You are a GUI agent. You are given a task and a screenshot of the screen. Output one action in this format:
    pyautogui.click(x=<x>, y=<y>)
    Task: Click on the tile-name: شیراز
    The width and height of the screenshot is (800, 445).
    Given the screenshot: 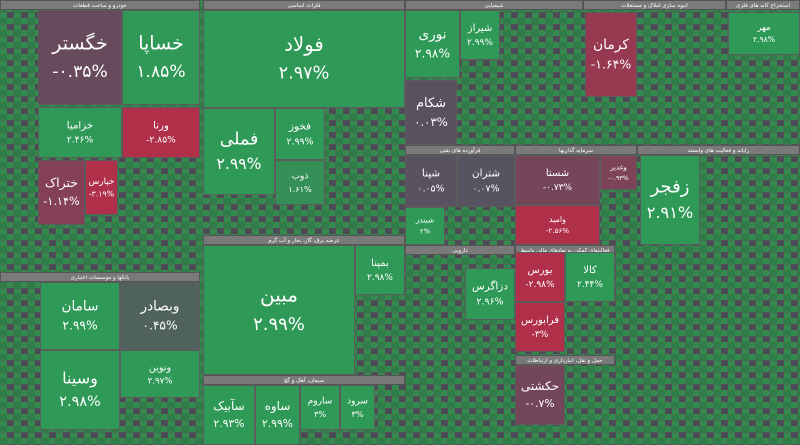 What is the action you would take?
    pyautogui.click(x=480, y=28)
    